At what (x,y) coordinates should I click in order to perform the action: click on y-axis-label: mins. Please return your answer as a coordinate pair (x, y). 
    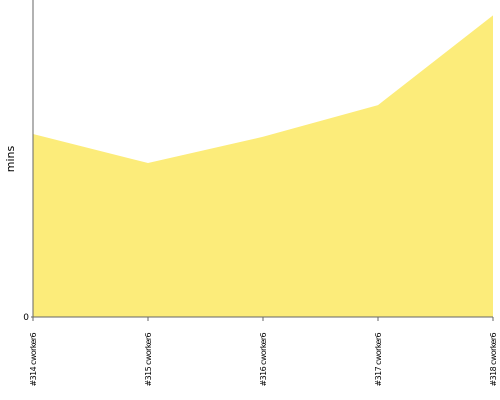
    Looking at the image, I should click on (10, 158).